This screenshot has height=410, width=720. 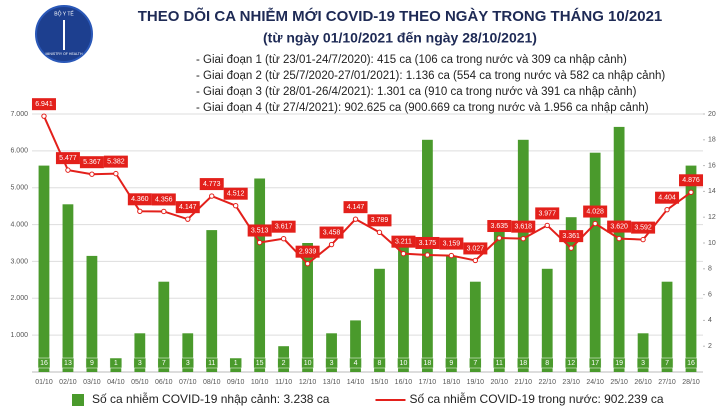 I want to click on value-label: 3.617, so click(x=284, y=227).